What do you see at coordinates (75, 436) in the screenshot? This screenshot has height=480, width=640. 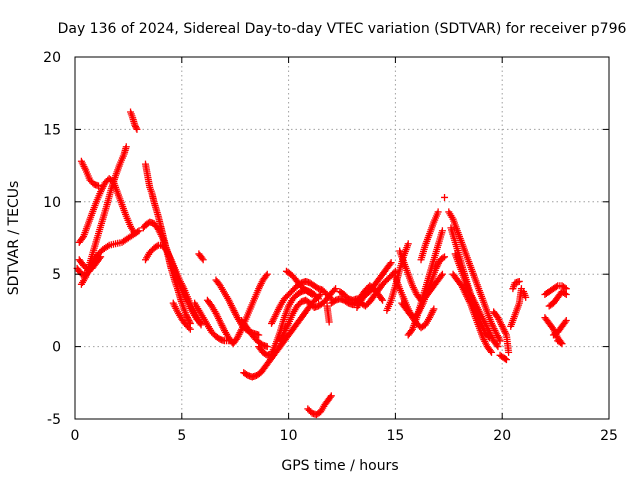 I see `x-tick-label: 0` at bounding box center [75, 436].